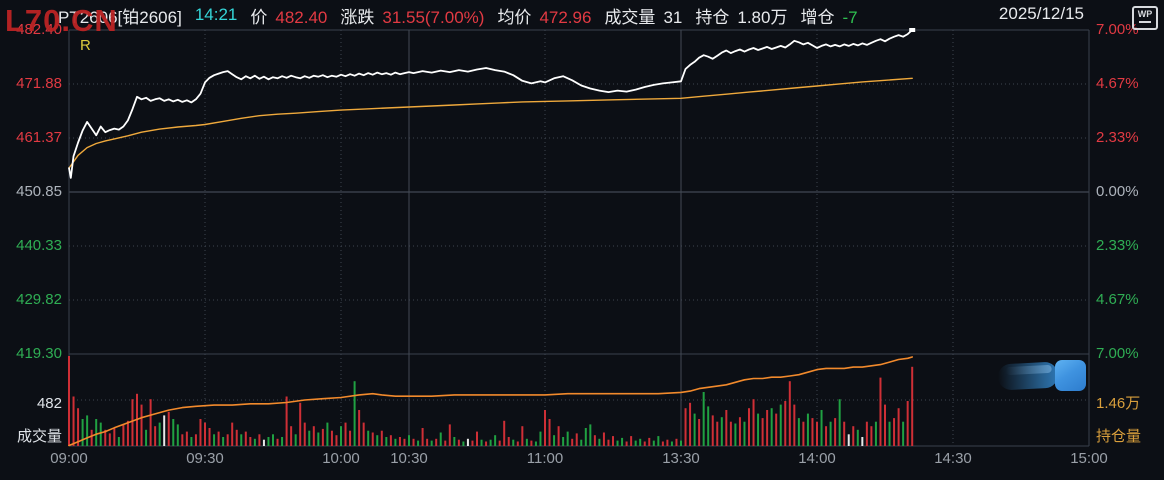 The height and width of the screenshot is (480, 1164). Describe the element at coordinates (39, 353) in the screenshot. I see `left-axis-label: 419.30` at that location.